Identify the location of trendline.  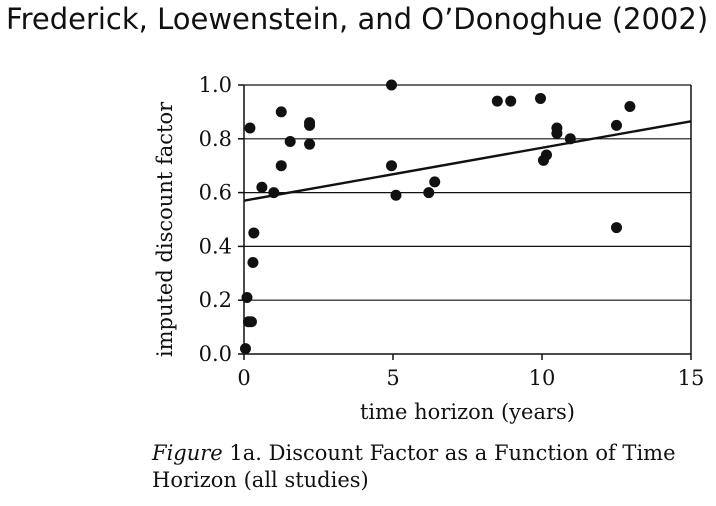
(467, 161).